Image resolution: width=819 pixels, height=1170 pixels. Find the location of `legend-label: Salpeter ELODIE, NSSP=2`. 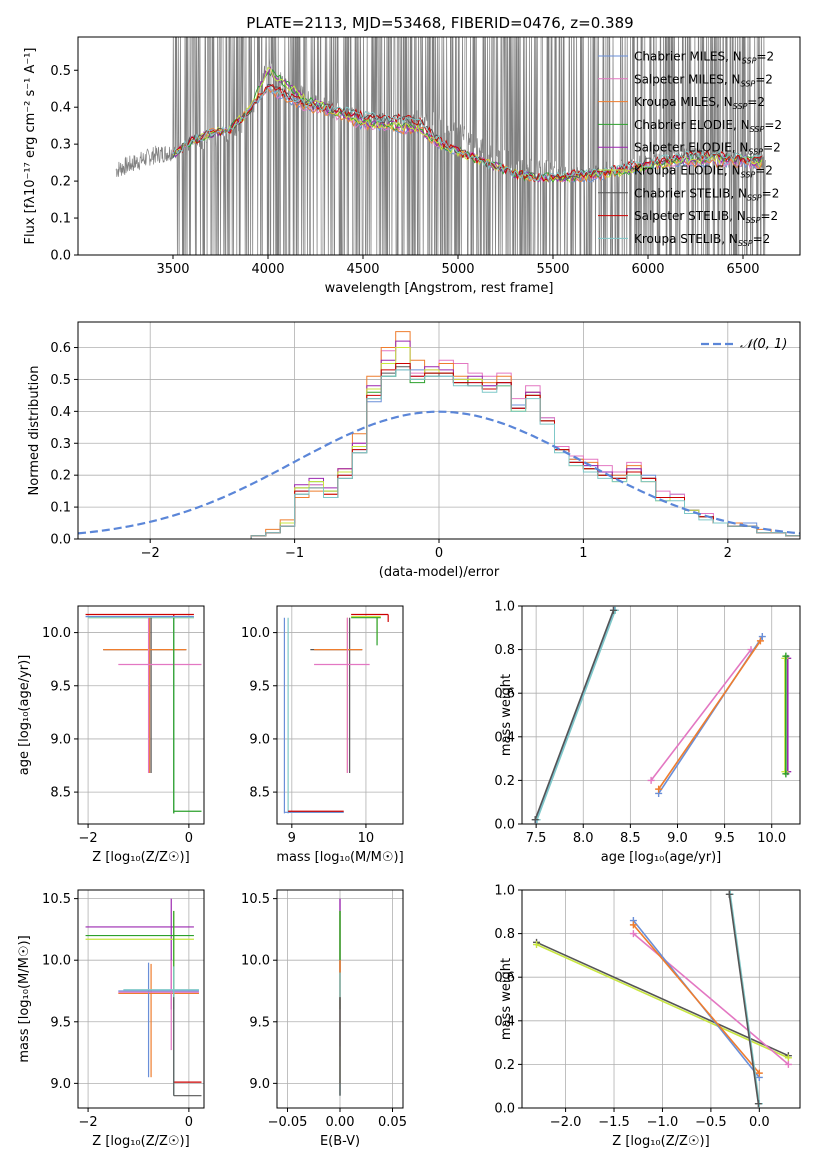

legend-label: Salpeter ELODIE, NSSP=2 is located at coordinates (707, 149).